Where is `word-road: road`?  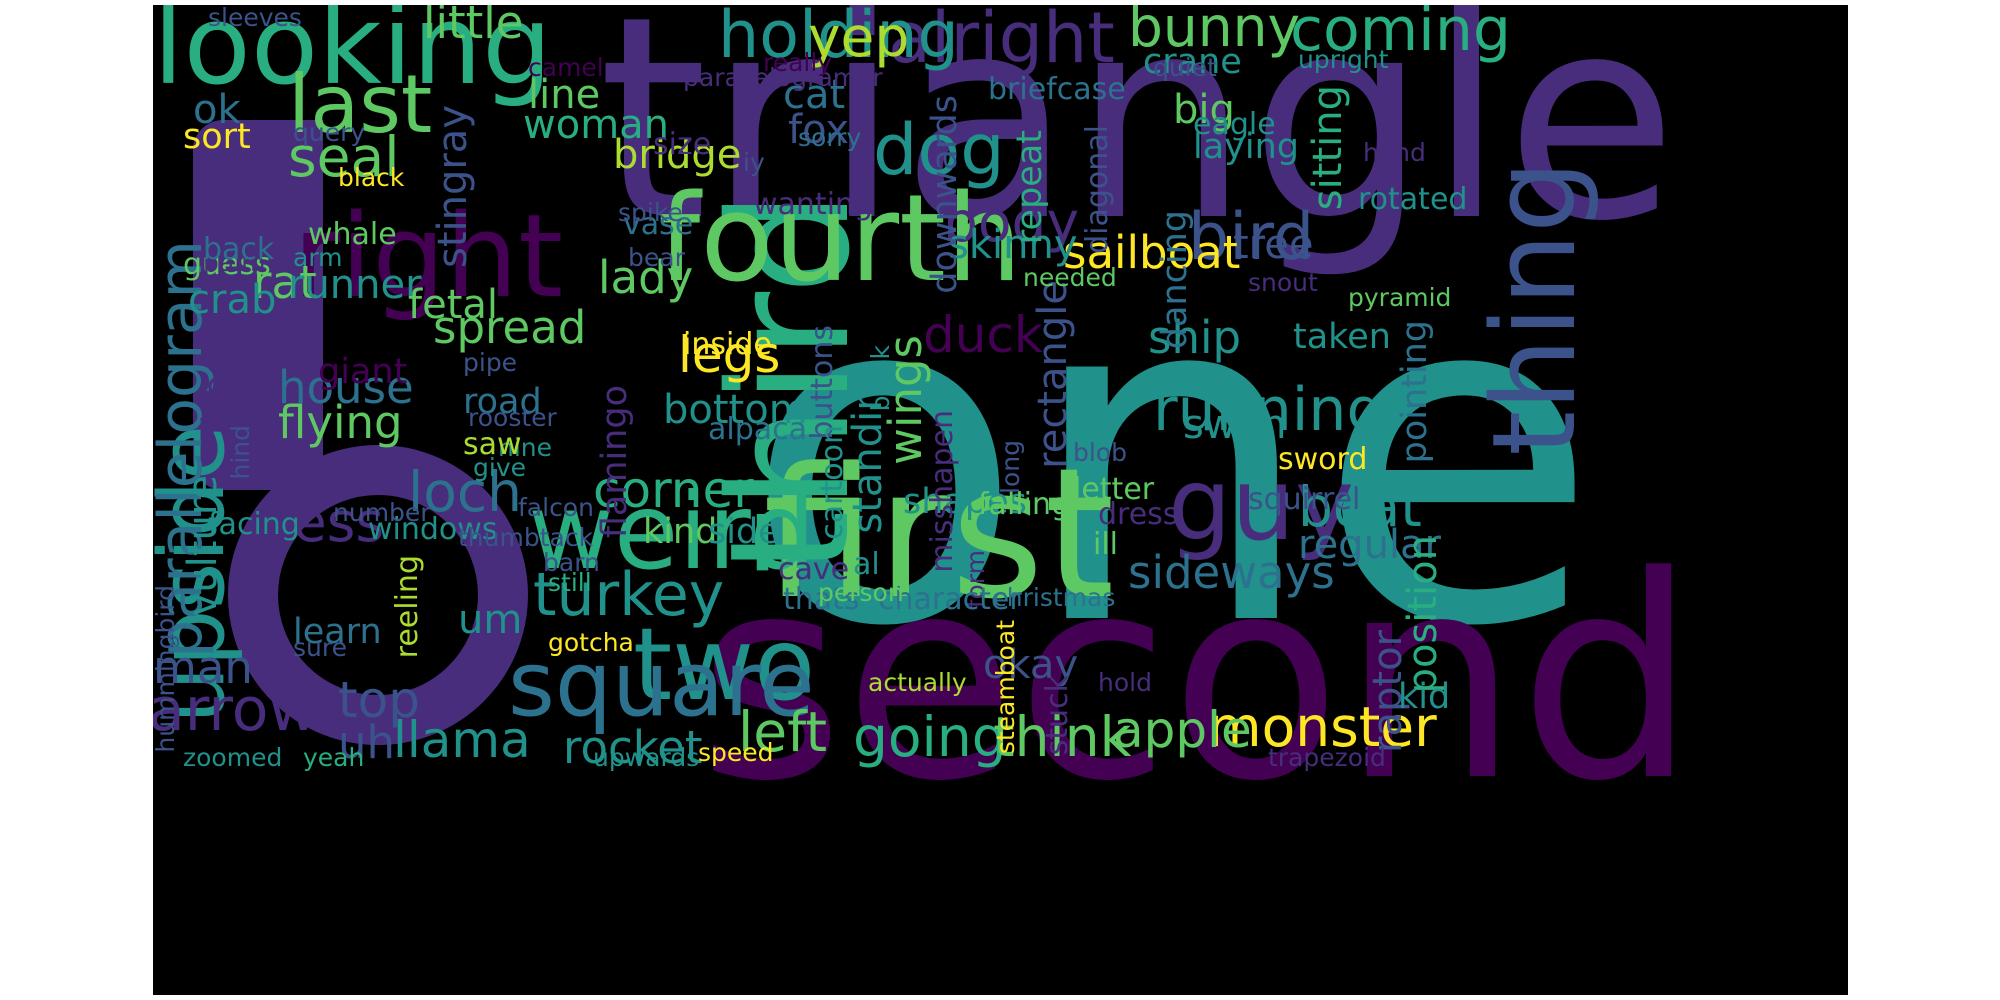 word-road: road is located at coordinates (502, 402).